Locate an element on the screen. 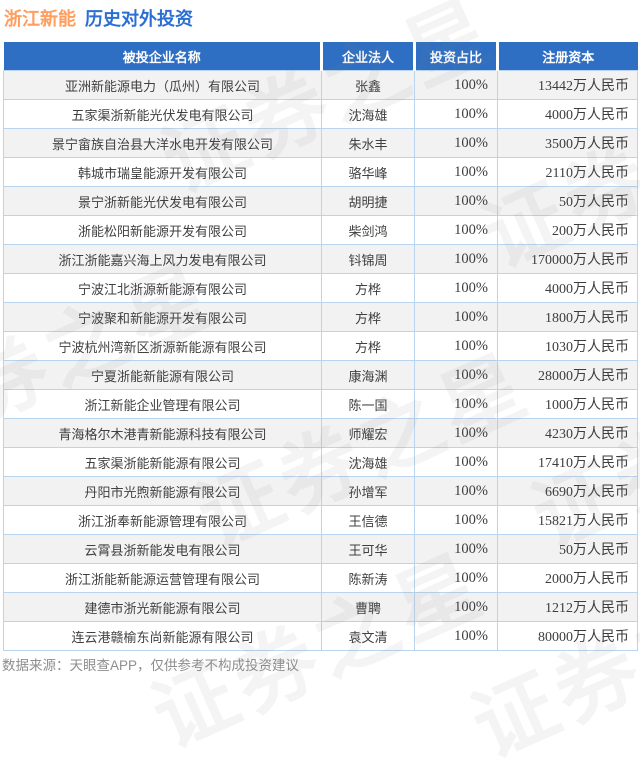 The image size is (640, 780). table-row: 浙江浙能嘉兴海上风力发电有限公司 钭锦周 100% 170000万人民币 is located at coordinates (320, 259).